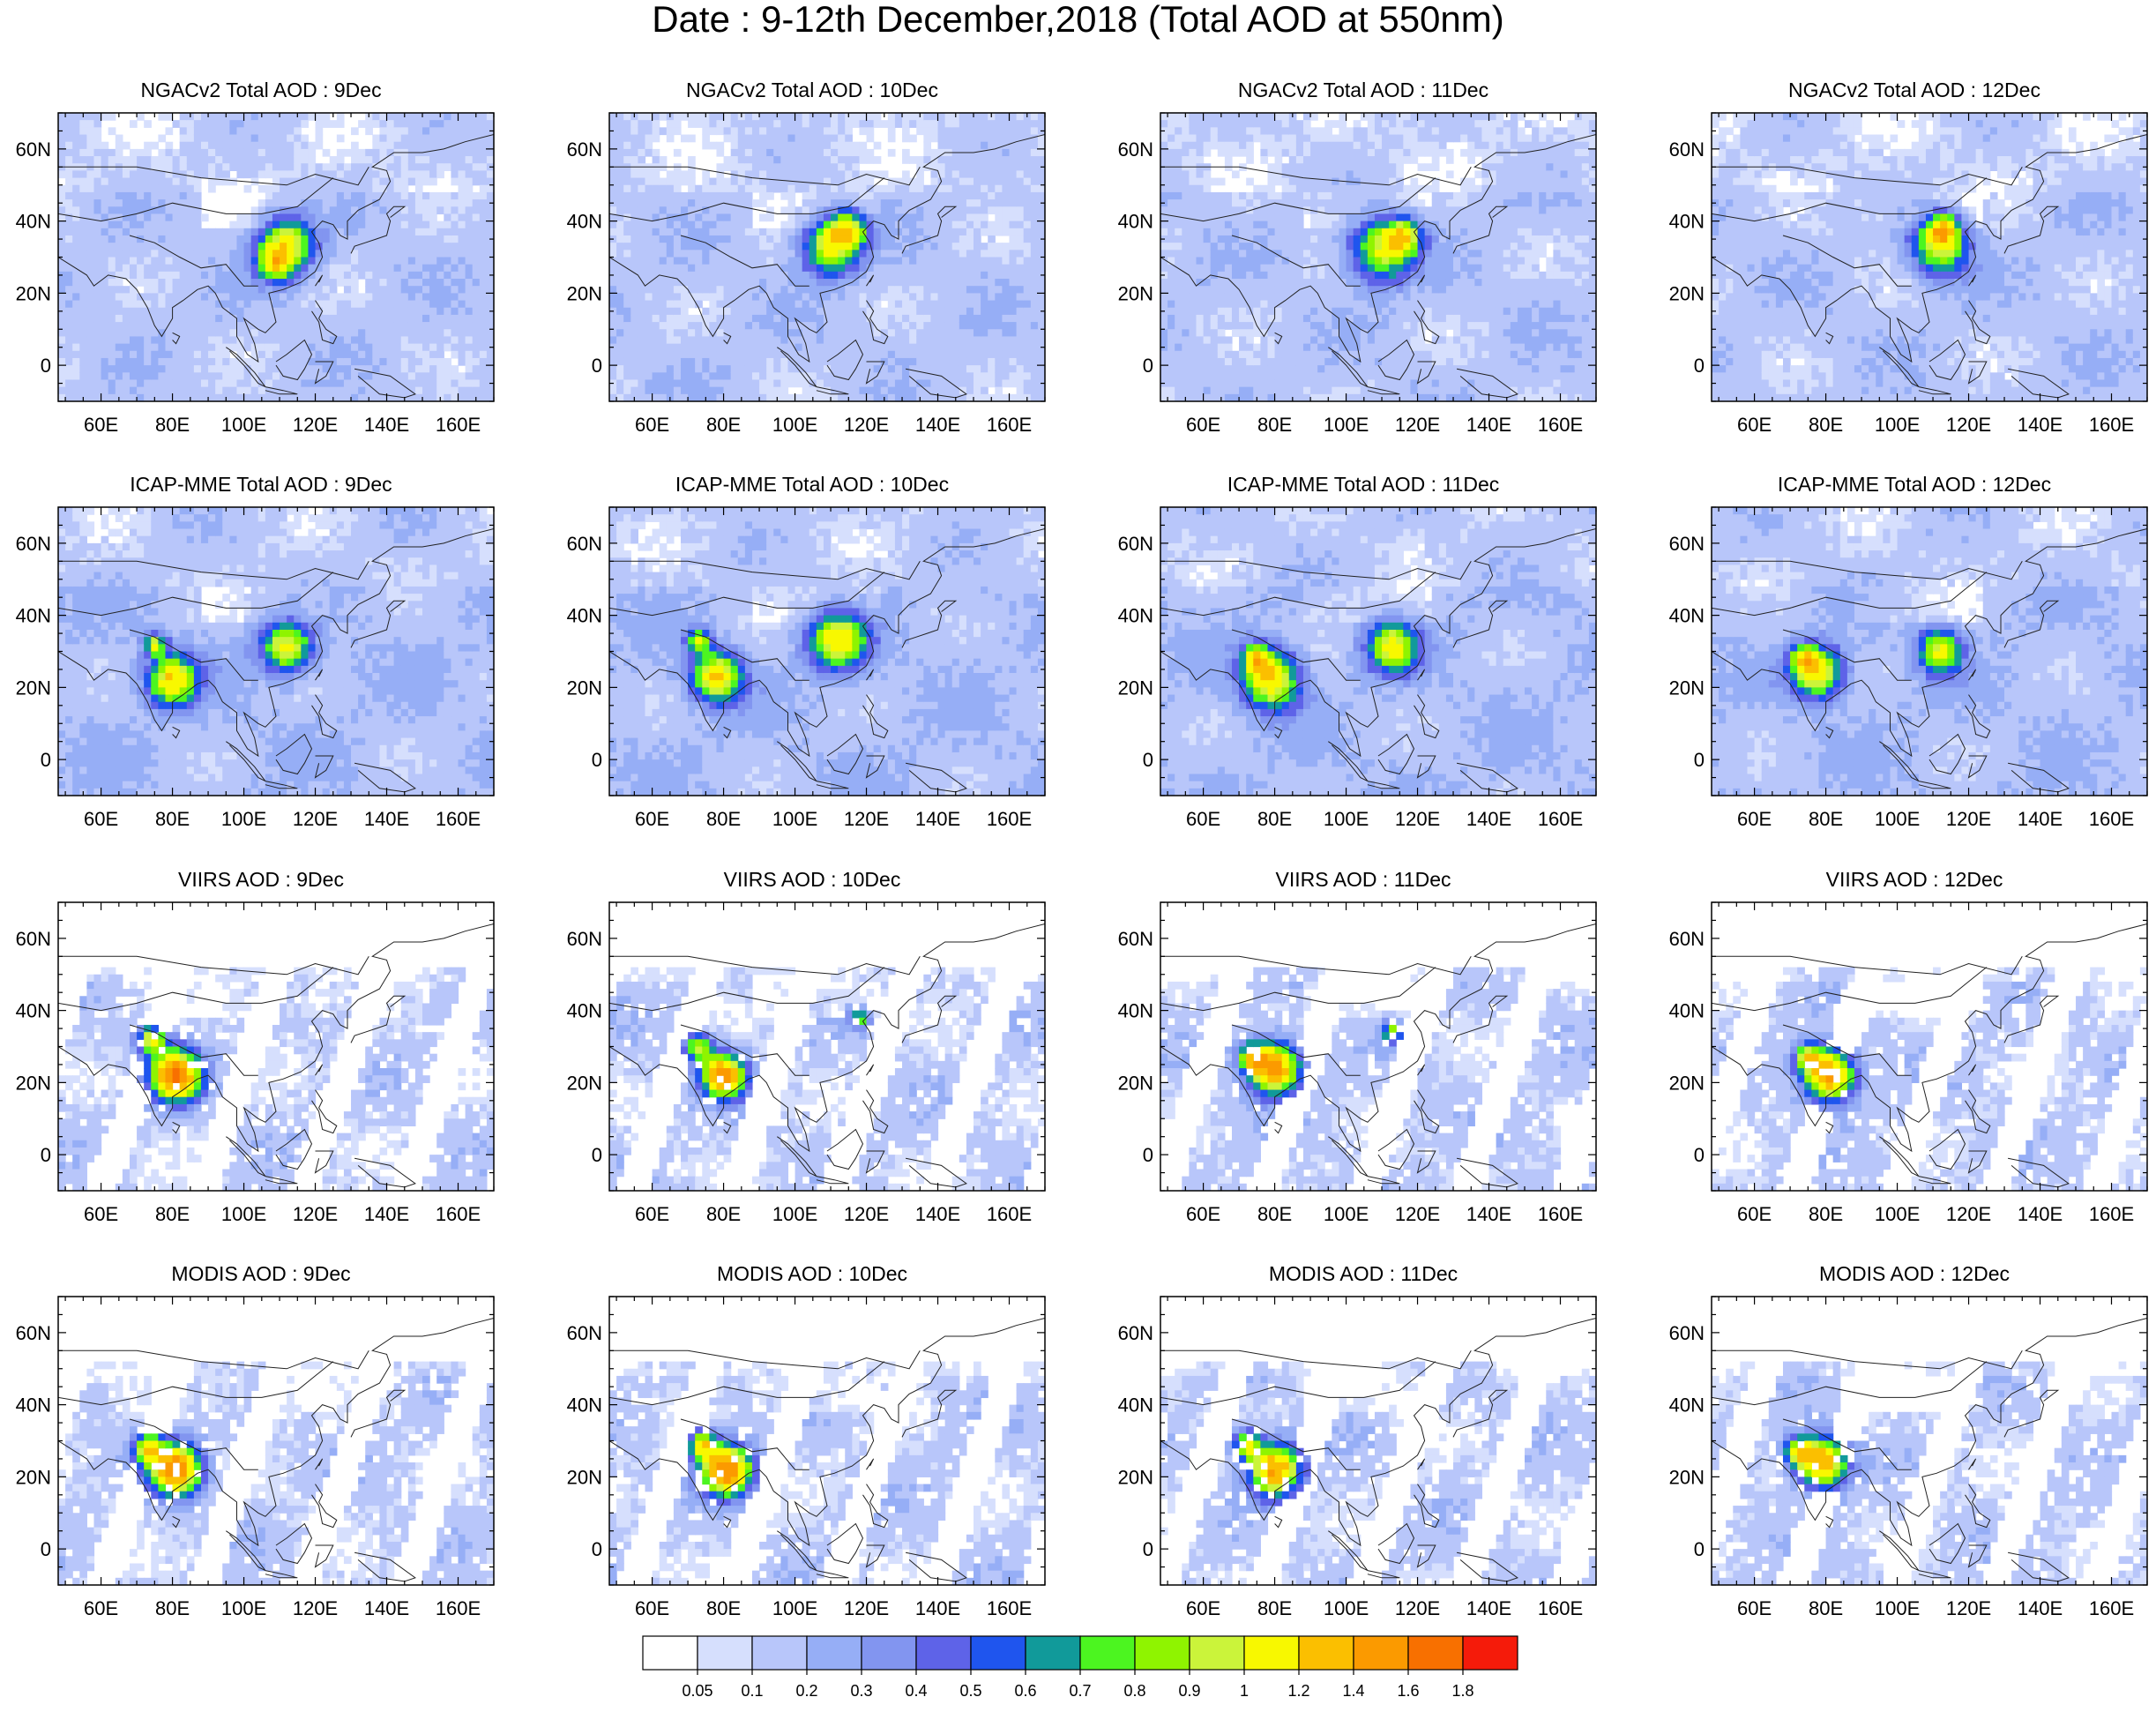  I want to click on colorbar-label: 0.2, so click(806, 1691).